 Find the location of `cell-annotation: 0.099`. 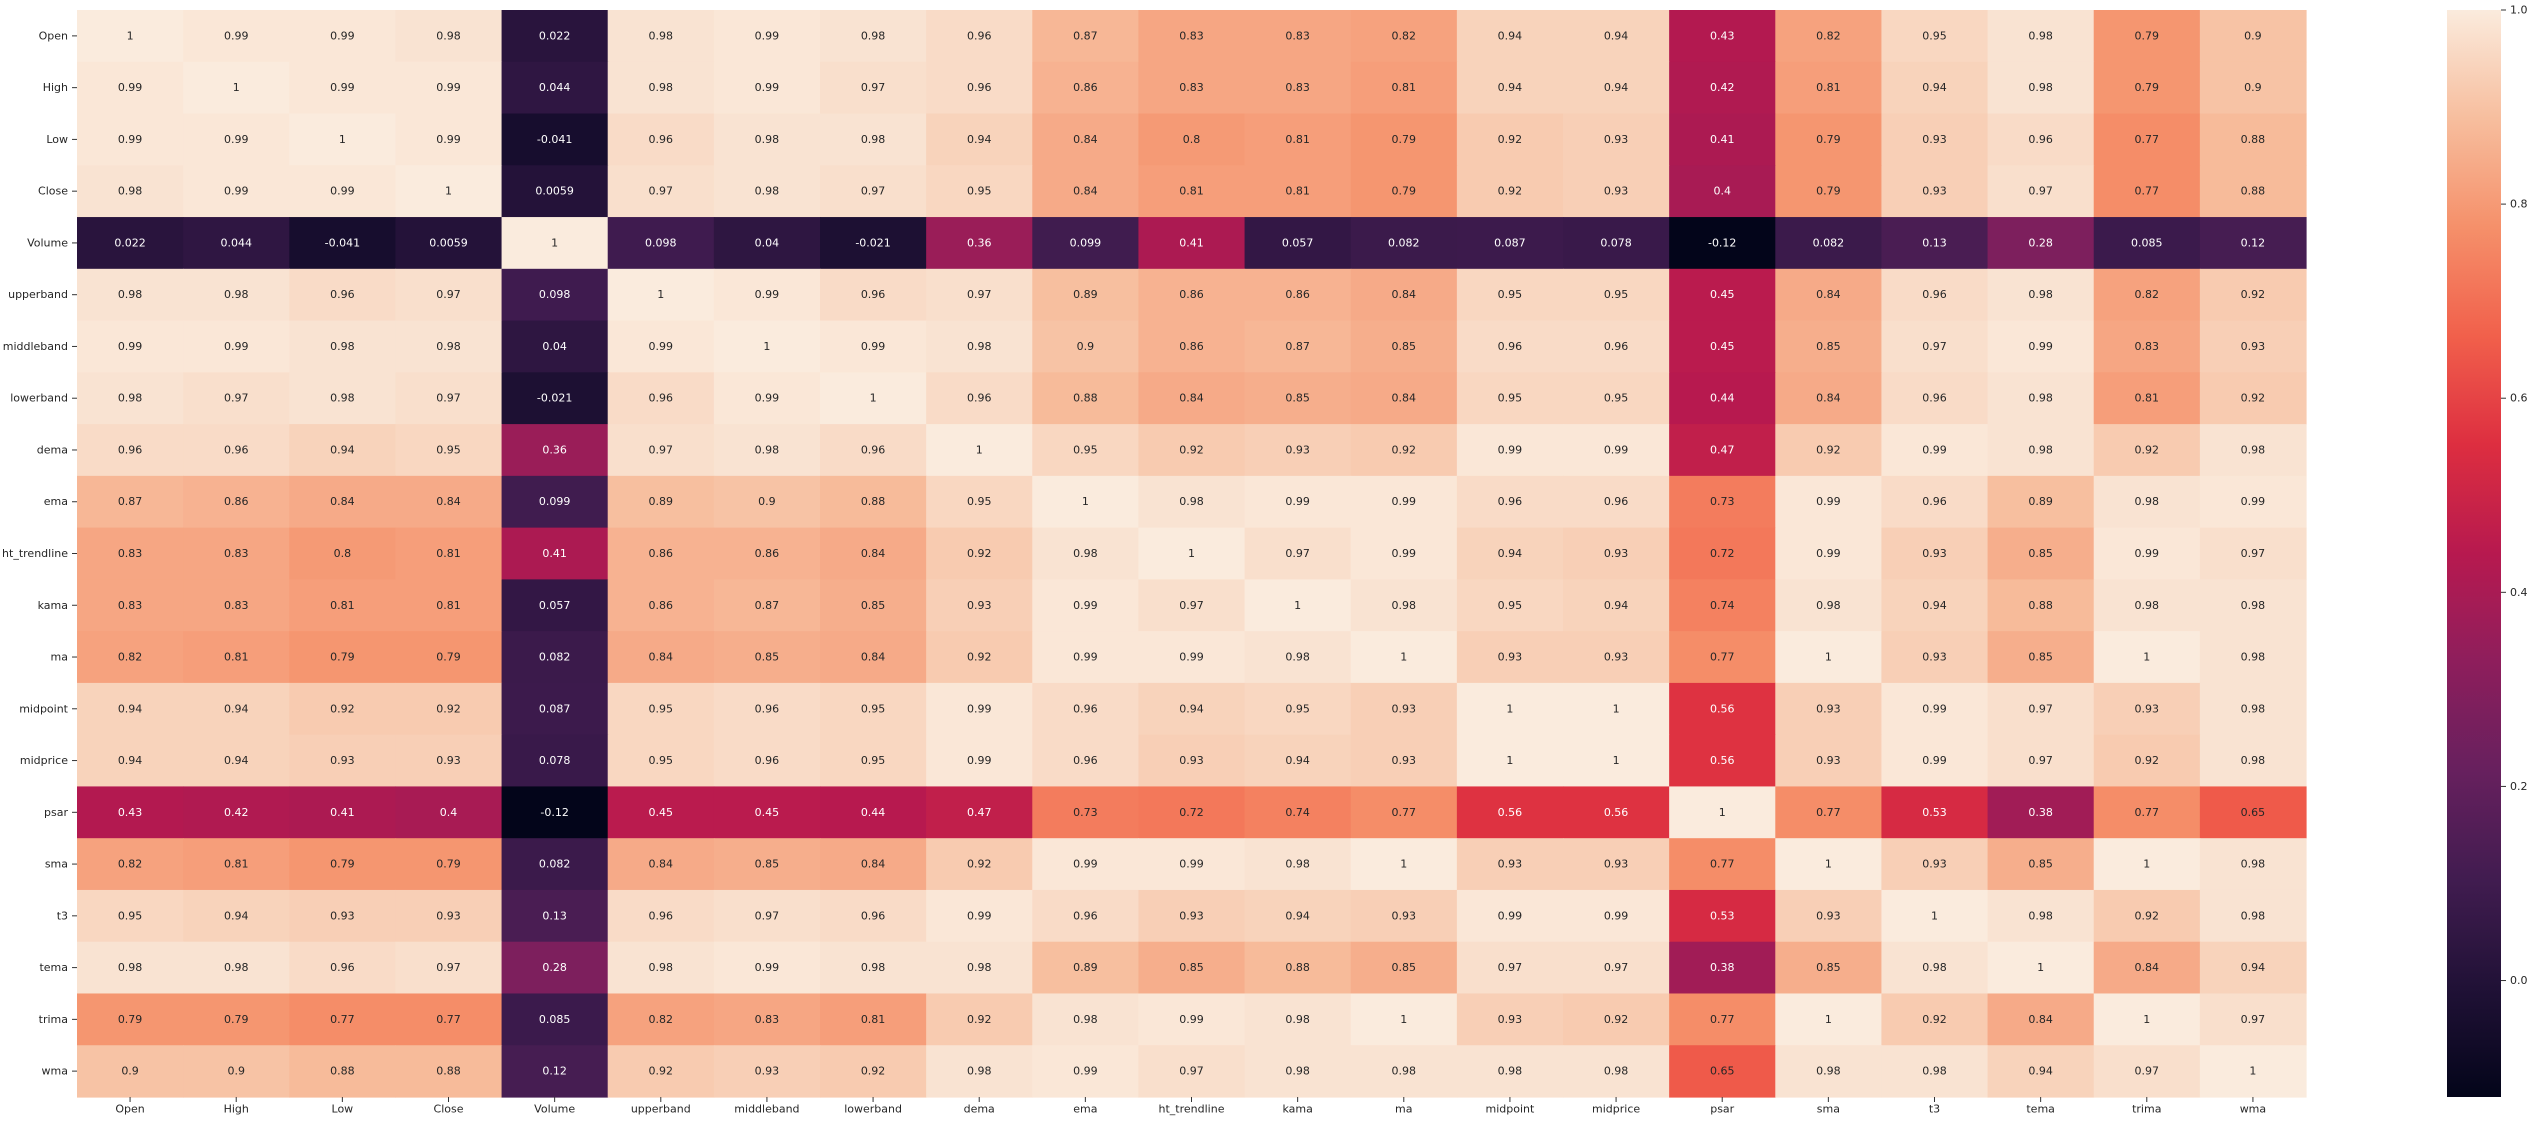

cell-annotation: 0.099 is located at coordinates (555, 501).